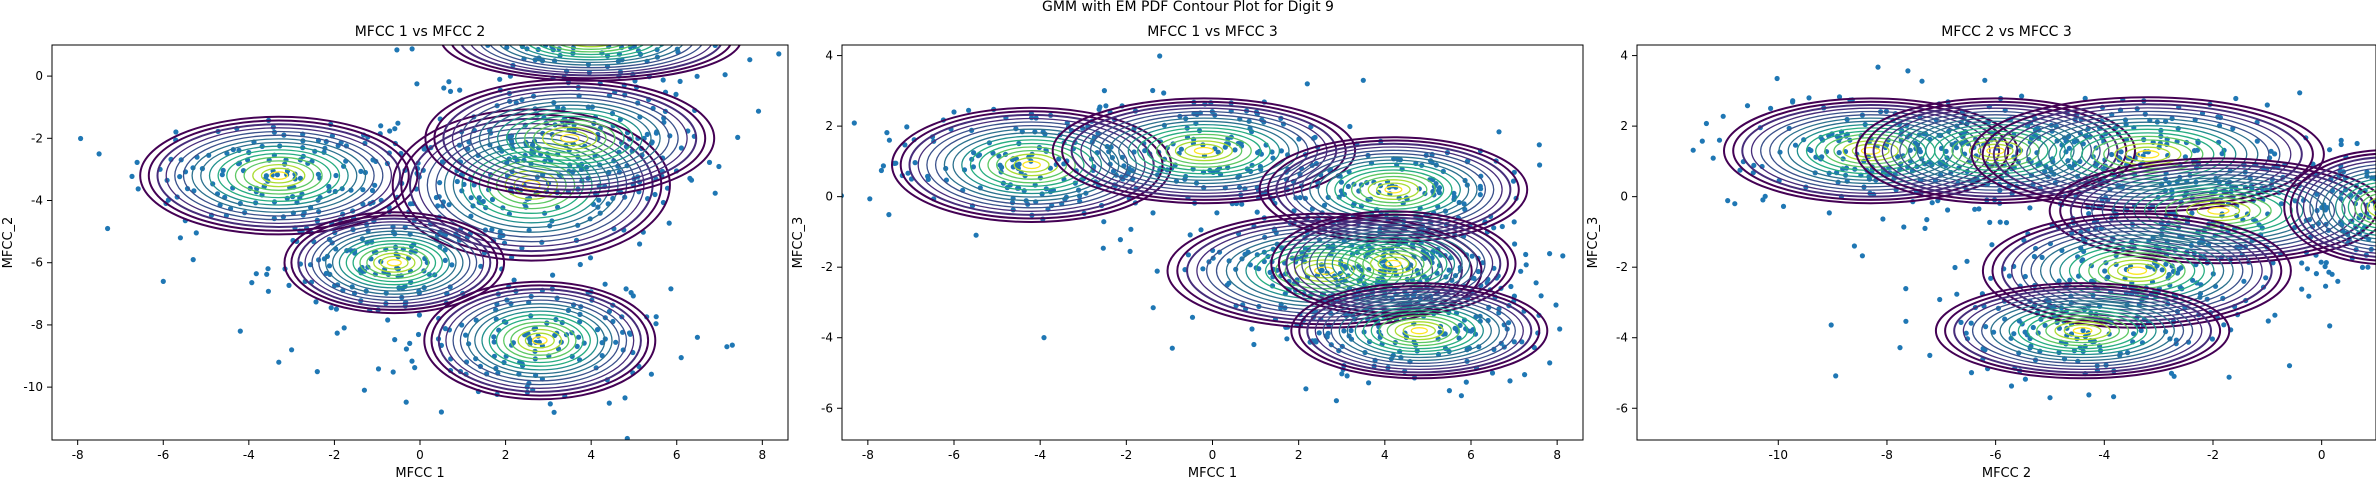 The height and width of the screenshot is (478, 2376). What do you see at coordinates (78, 455) in the screenshot?
I see `x-tick-label: -8` at bounding box center [78, 455].